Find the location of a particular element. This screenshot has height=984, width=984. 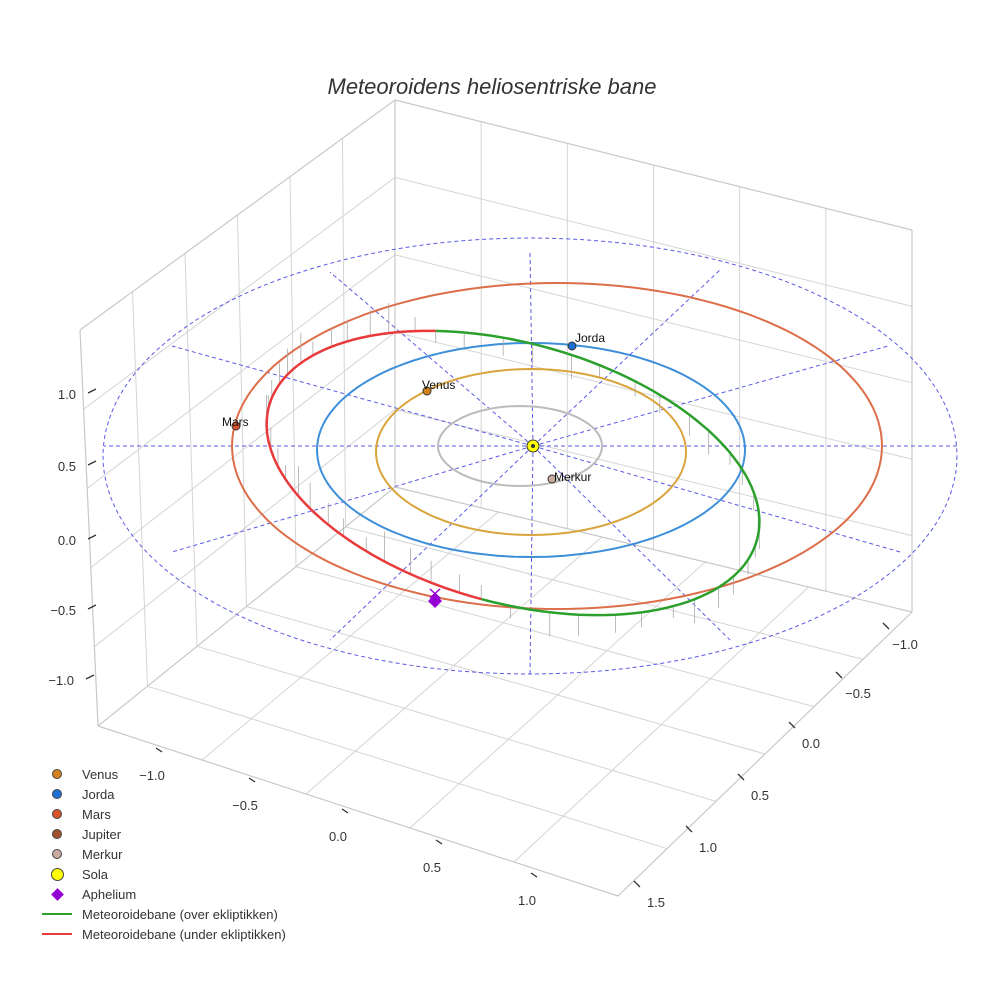

legend-item: Jorda is located at coordinates (203, 794).